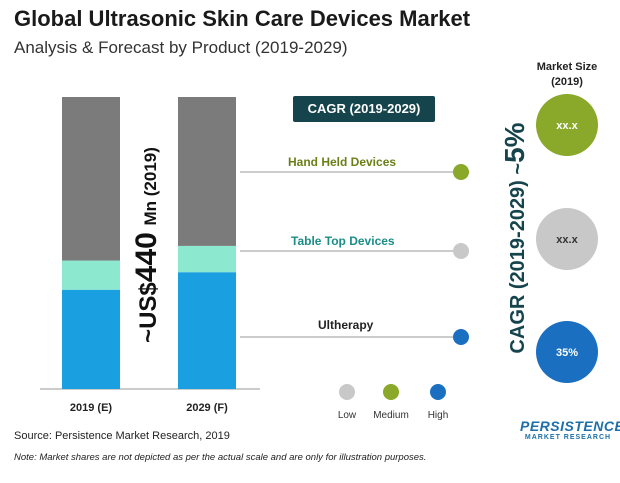 The image size is (620, 483). Describe the element at coordinates (150, 186) in the screenshot. I see `market-total-unit: Mn (2019)` at that location.